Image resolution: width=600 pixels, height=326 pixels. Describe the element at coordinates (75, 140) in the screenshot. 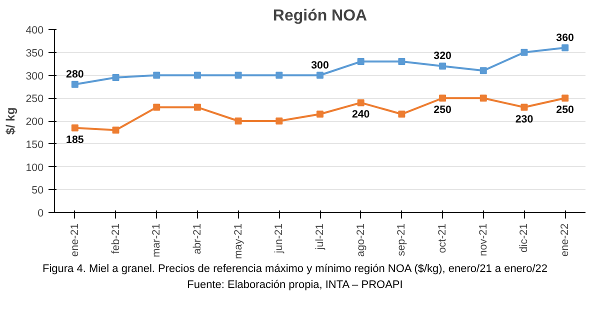

I see `data-label: 185` at that location.